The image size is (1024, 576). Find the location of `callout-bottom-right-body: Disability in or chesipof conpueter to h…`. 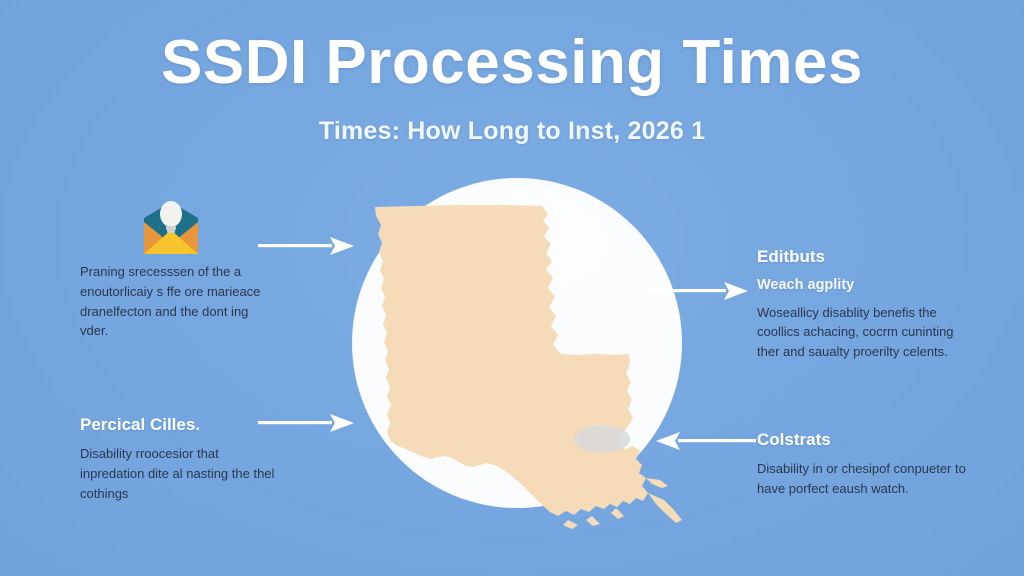

callout-bottom-right-body: Disability in or chesipof conpueter to h… is located at coordinates (861, 479).